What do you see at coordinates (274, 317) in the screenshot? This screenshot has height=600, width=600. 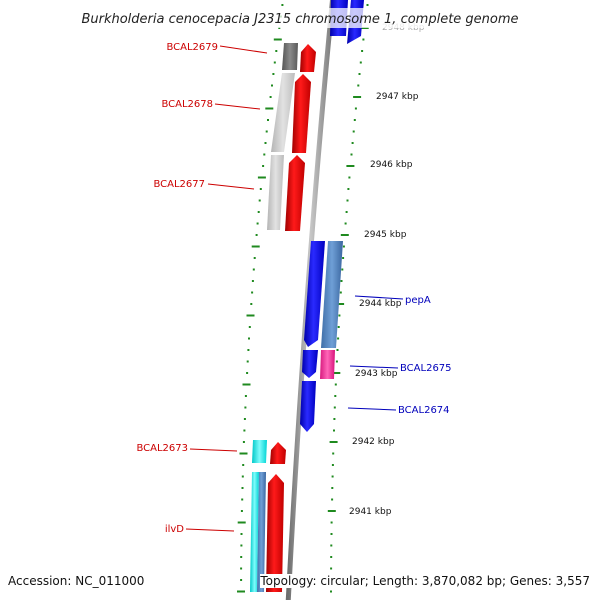 I see `gene-features-left` at bounding box center [274, 317].